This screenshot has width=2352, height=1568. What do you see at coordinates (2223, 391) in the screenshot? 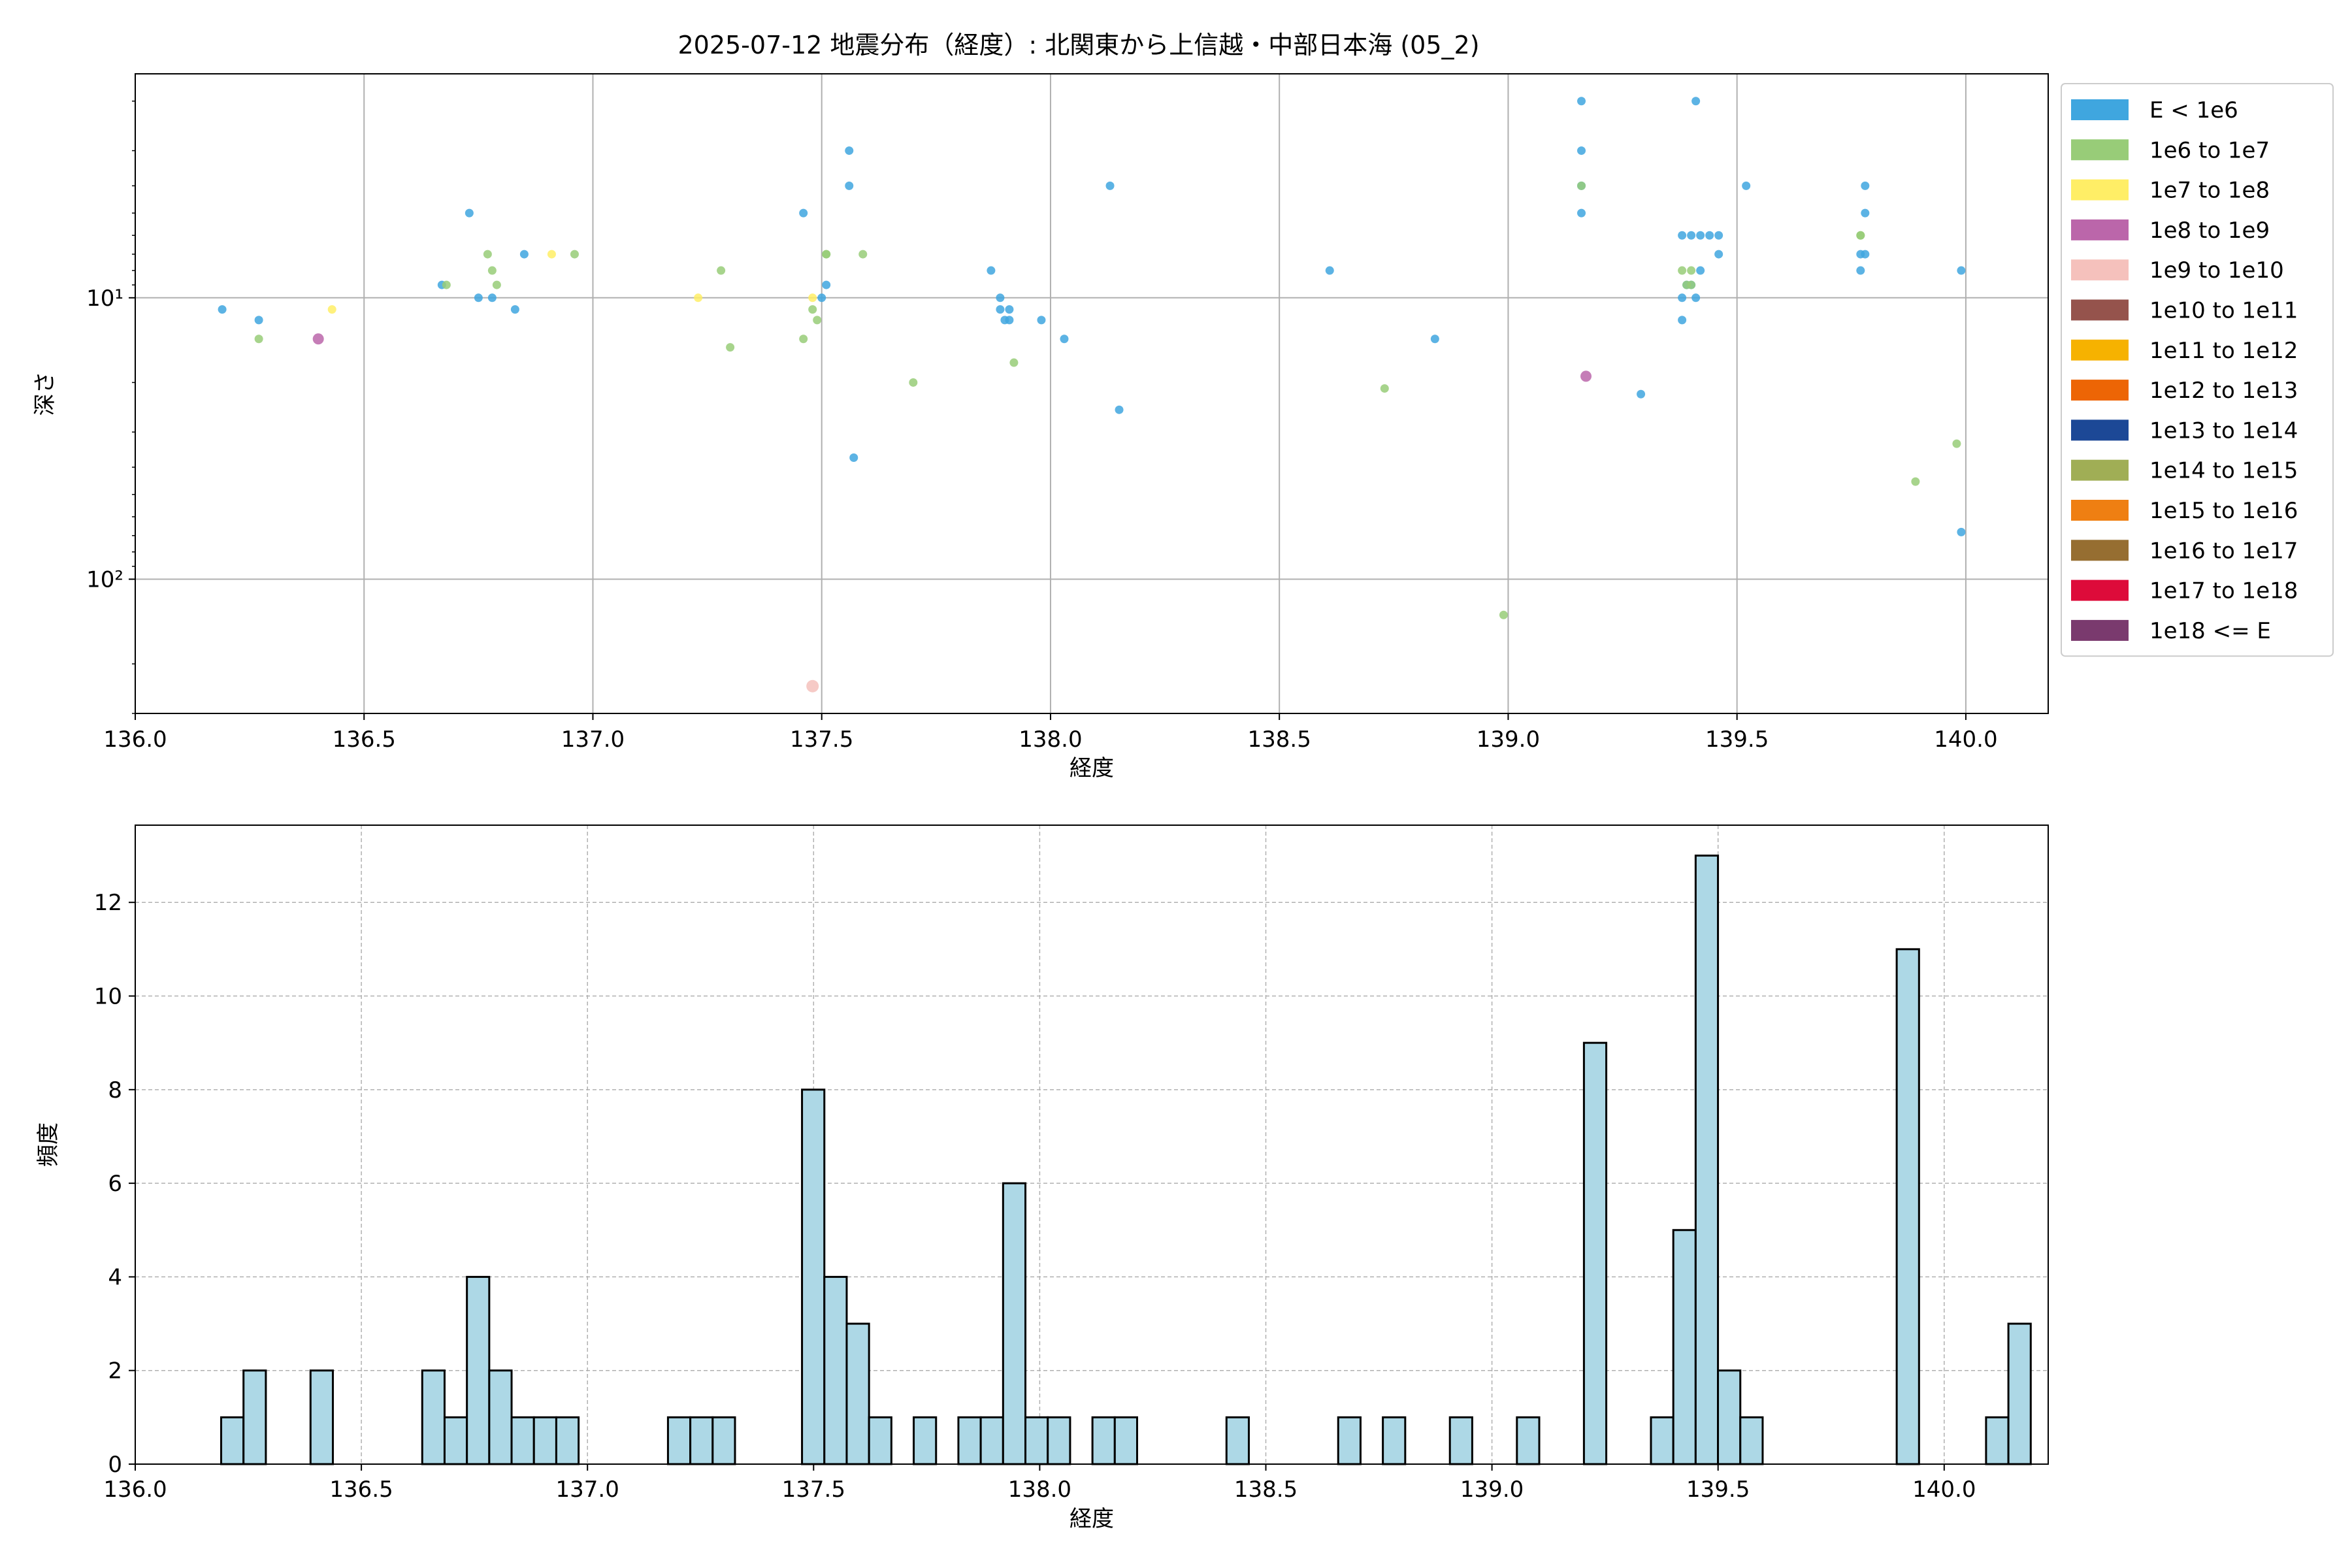
I see `legend-label: 1e12 to 1e13` at bounding box center [2223, 391].